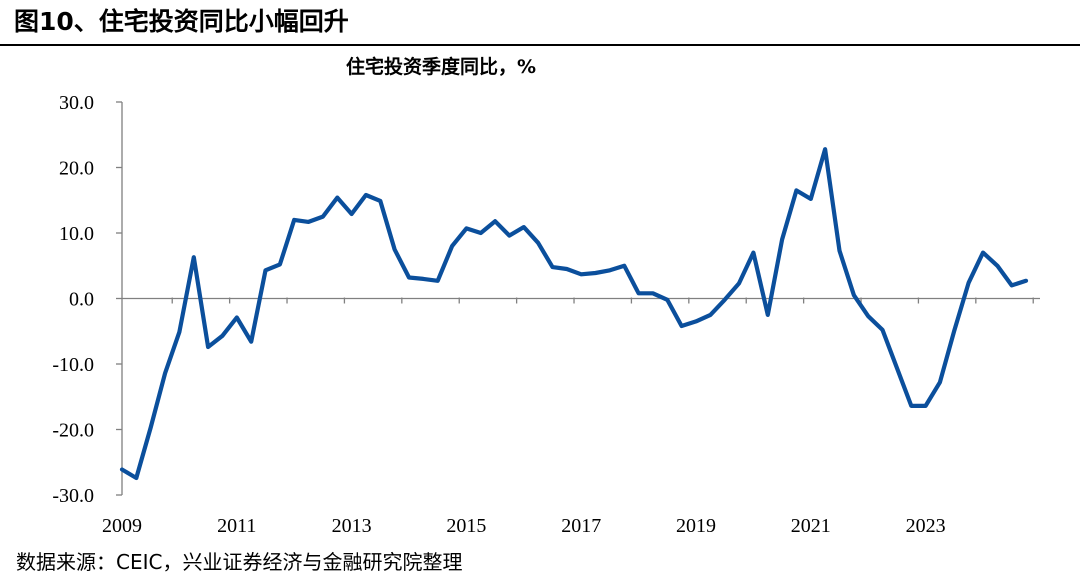 This screenshot has width=1080, height=582. I want to click on y-tick-label: -10.0, so click(73, 365).